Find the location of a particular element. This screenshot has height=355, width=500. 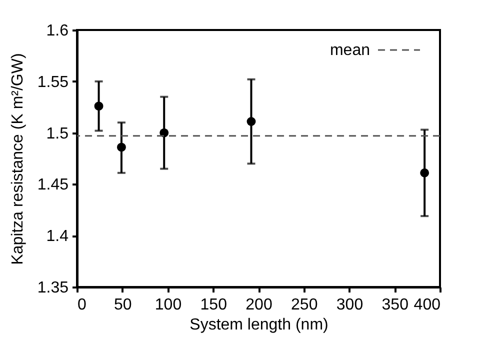

x-tick-label: 50 is located at coordinates (123, 305).